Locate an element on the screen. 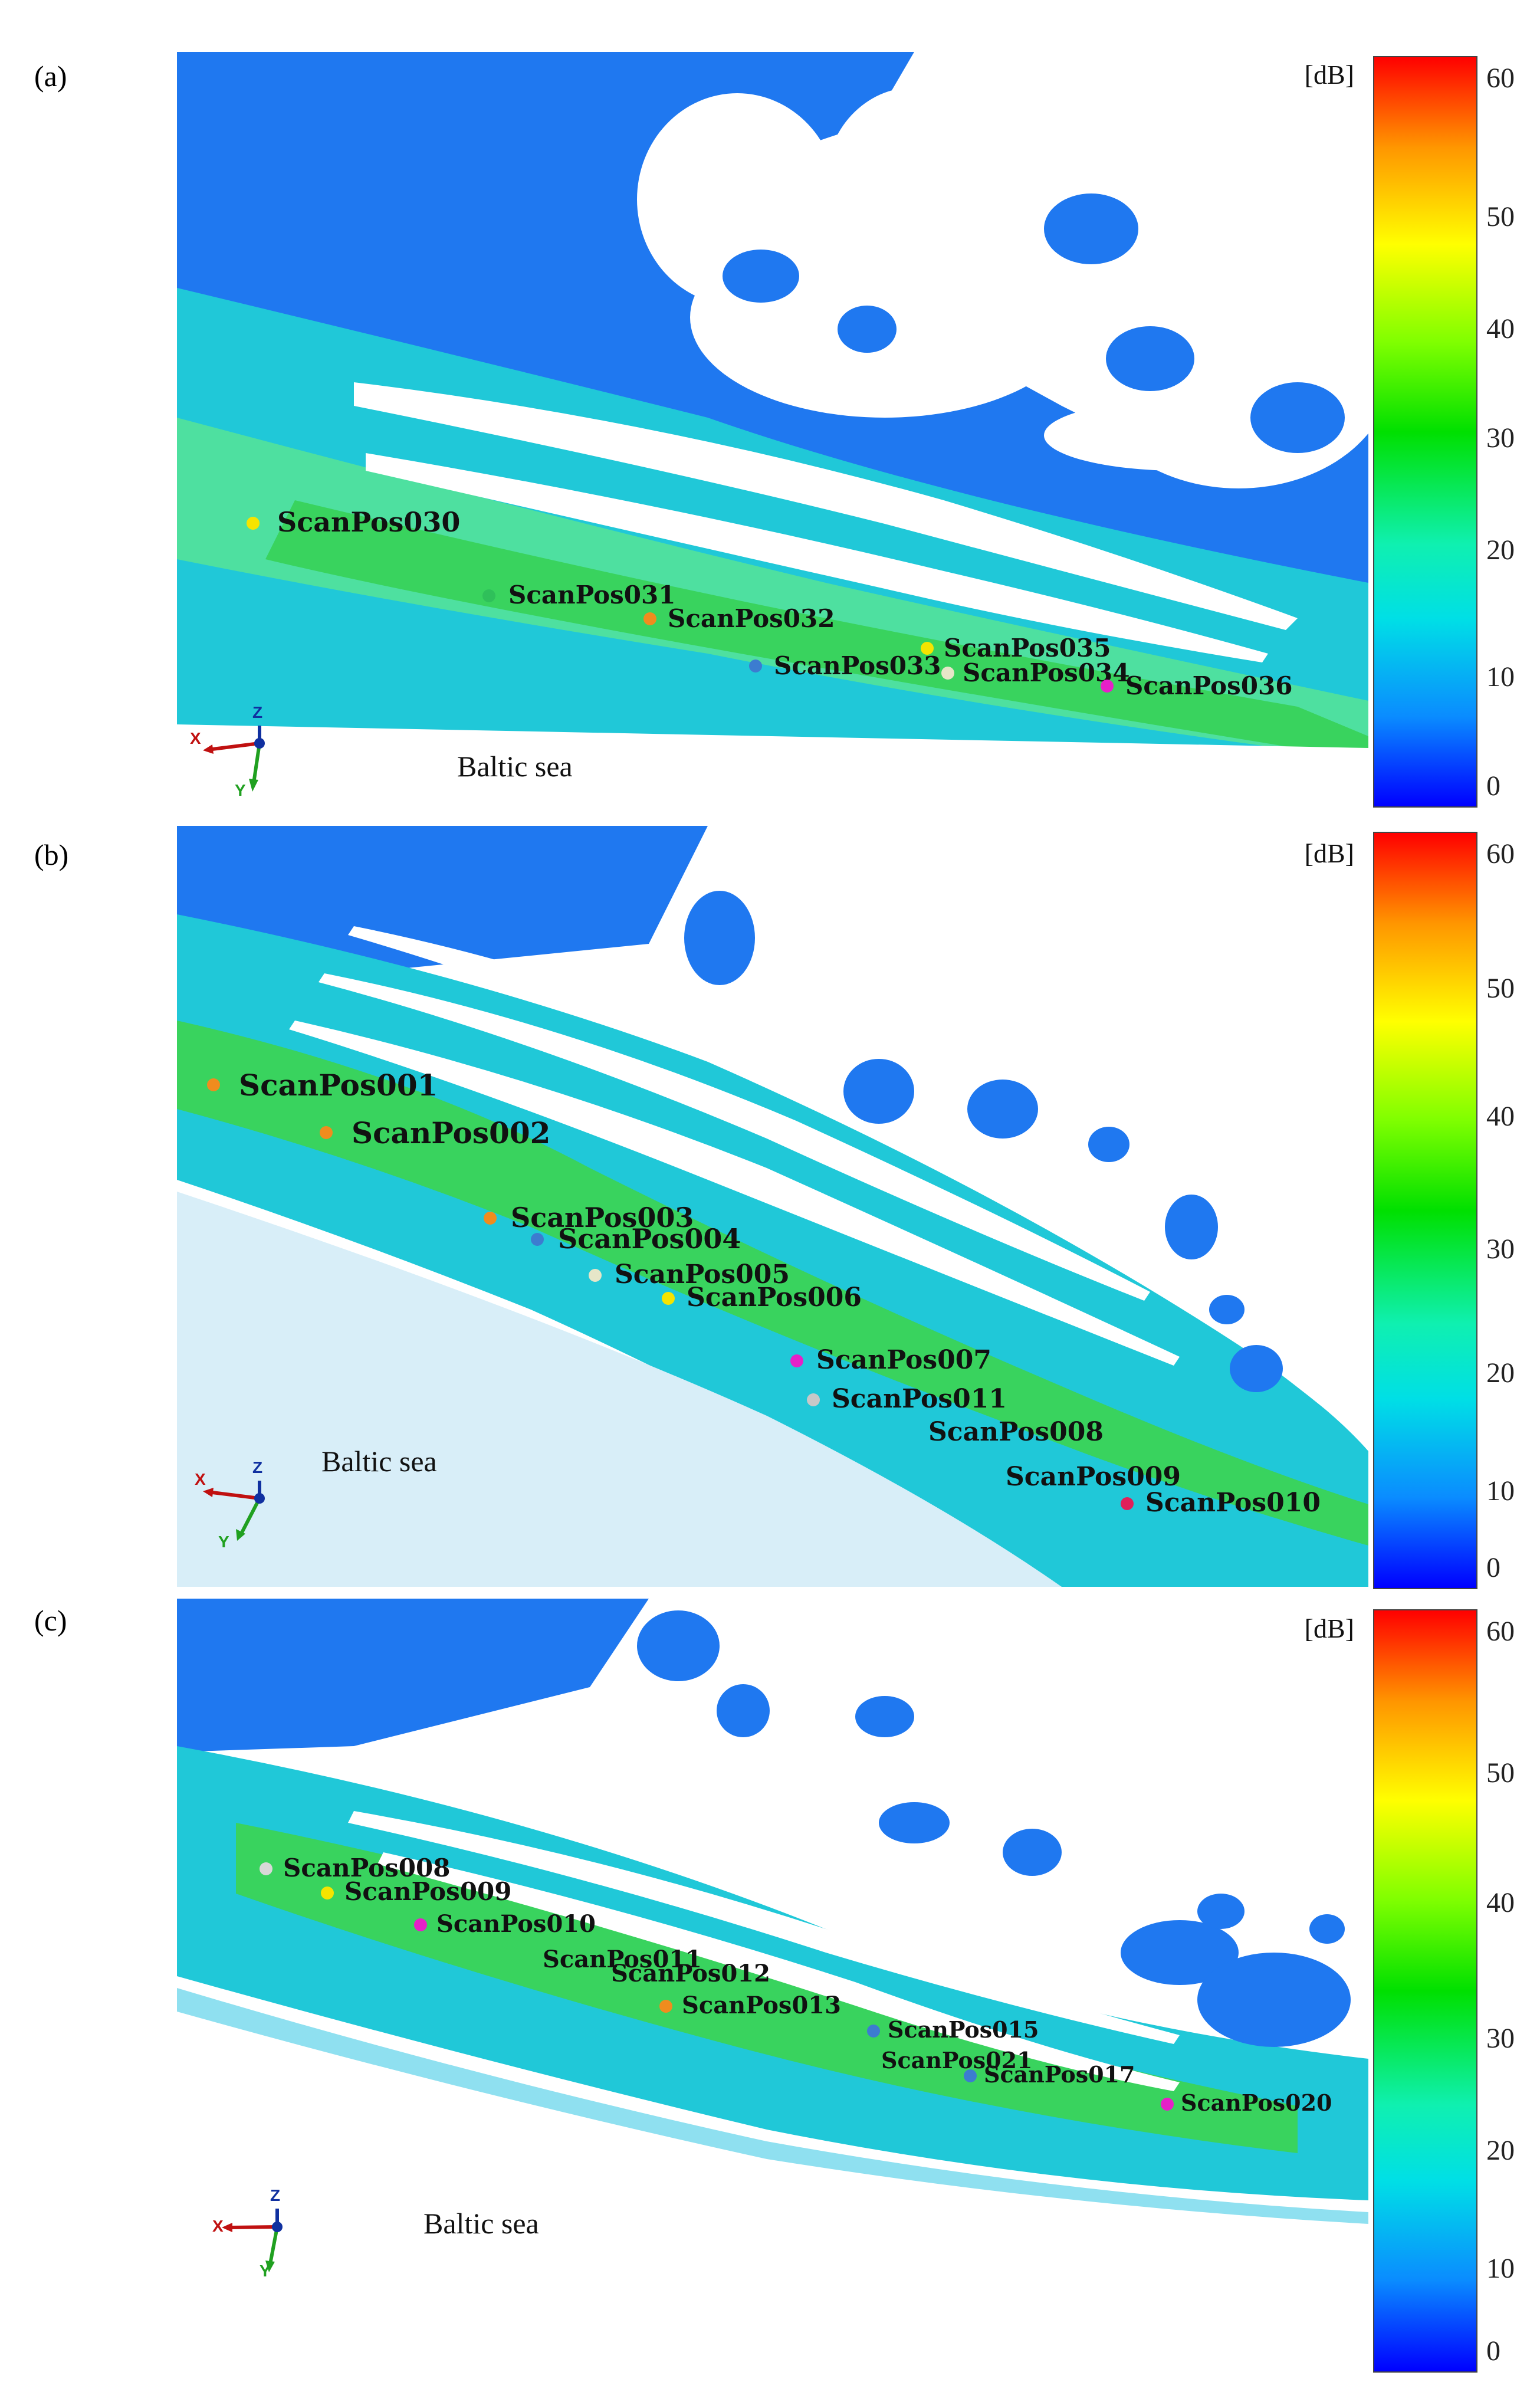 The image size is (1540, 2395). scan-position-label: ScanPos004 is located at coordinates (649, 1239).